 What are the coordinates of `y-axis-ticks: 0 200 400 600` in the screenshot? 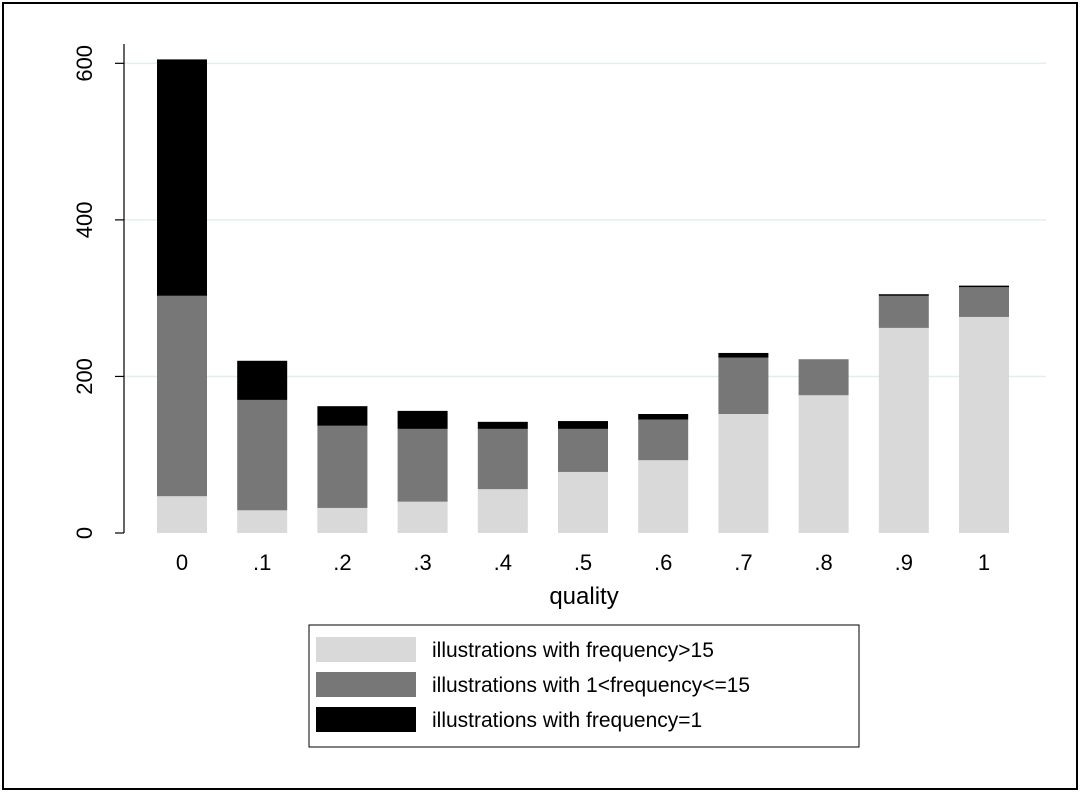 It's located at (98, 292).